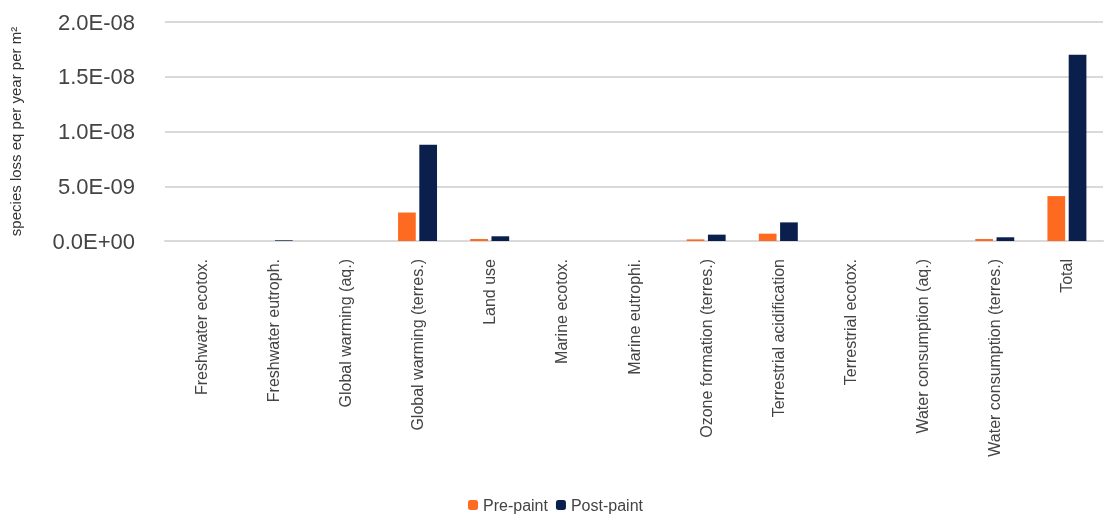  What do you see at coordinates (562, 311) in the screenshot?
I see `x-tick-label: Marine ecotox.` at bounding box center [562, 311].